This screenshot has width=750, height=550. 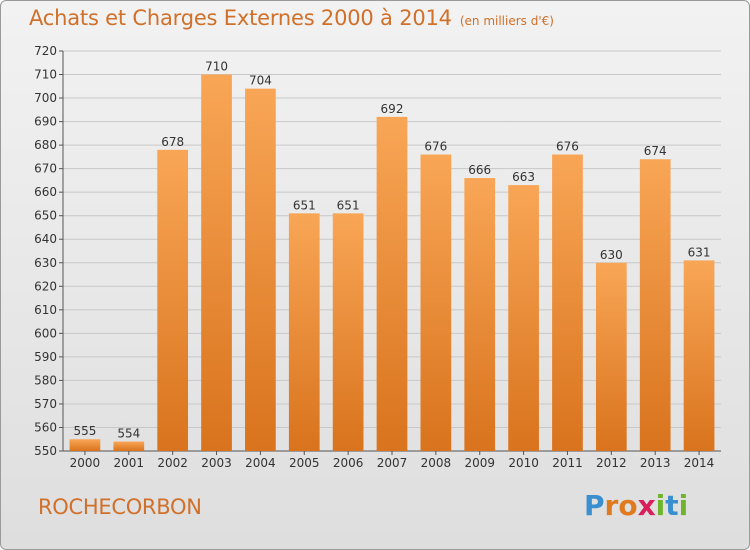 What do you see at coordinates (646, 505) in the screenshot?
I see `logo-letter: x` at bounding box center [646, 505].